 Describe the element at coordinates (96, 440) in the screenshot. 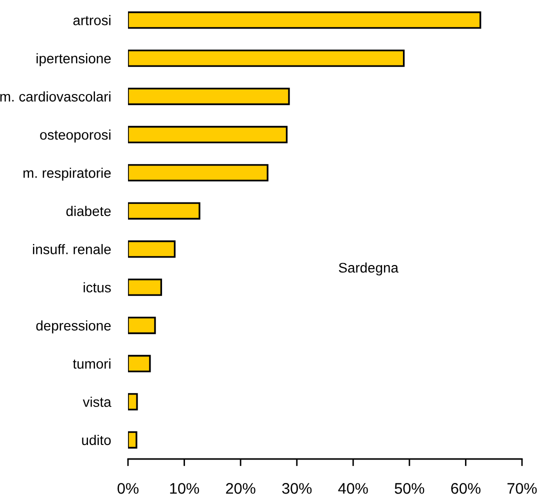

I see `y-tick-label: udito` at that location.